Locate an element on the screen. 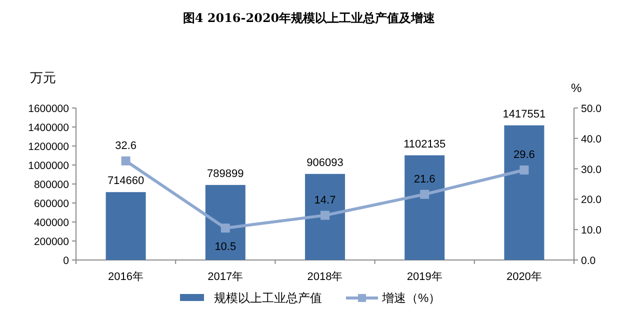 This screenshot has width=618, height=323. y-tick-label: 600000 is located at coordinates (52, 204).